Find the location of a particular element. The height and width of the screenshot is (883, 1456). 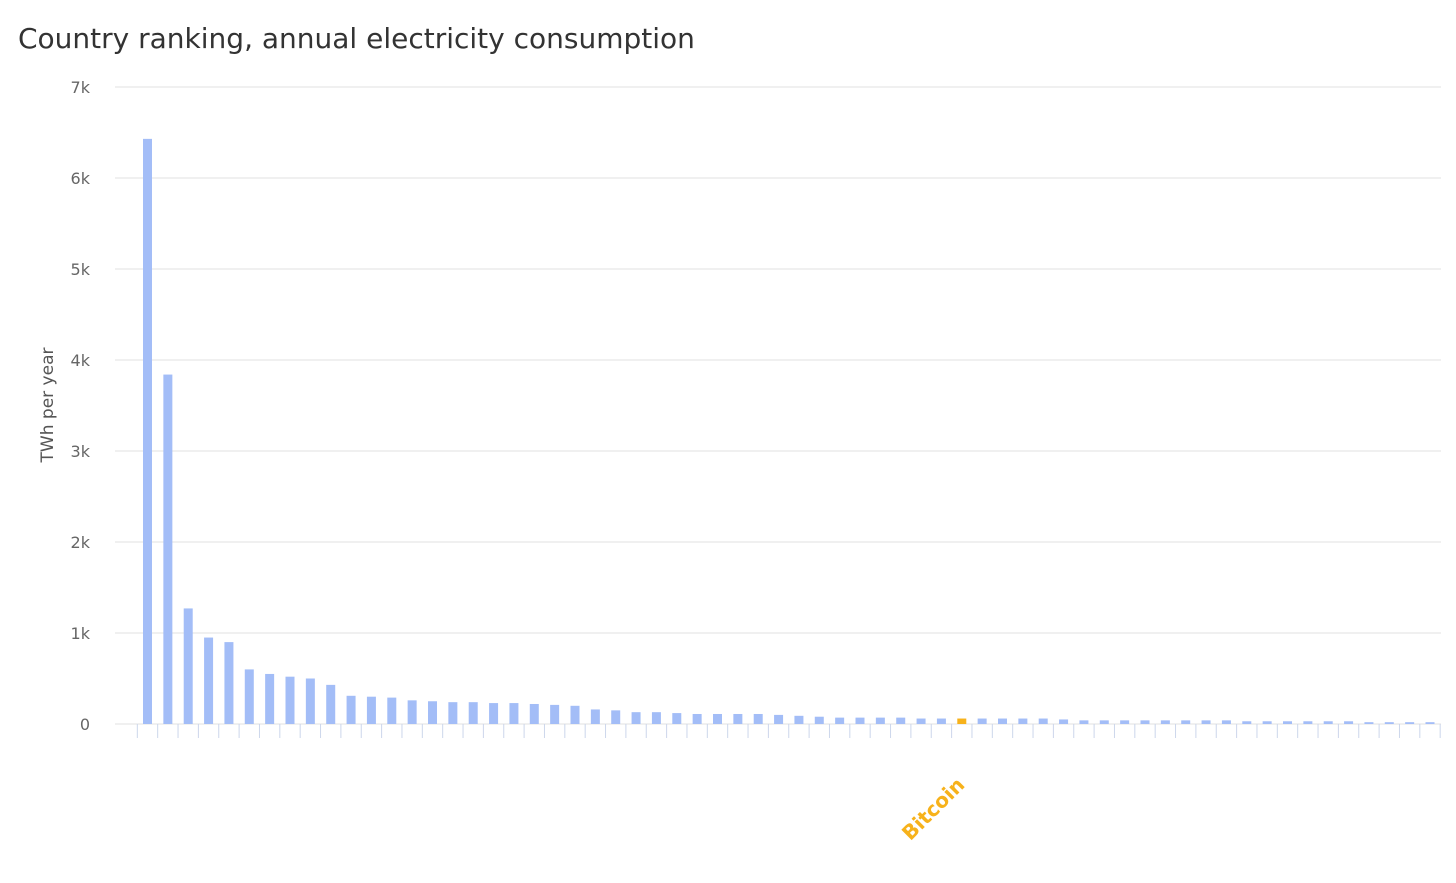

y-tick-label: 6k is located at coordinates (81, 178).